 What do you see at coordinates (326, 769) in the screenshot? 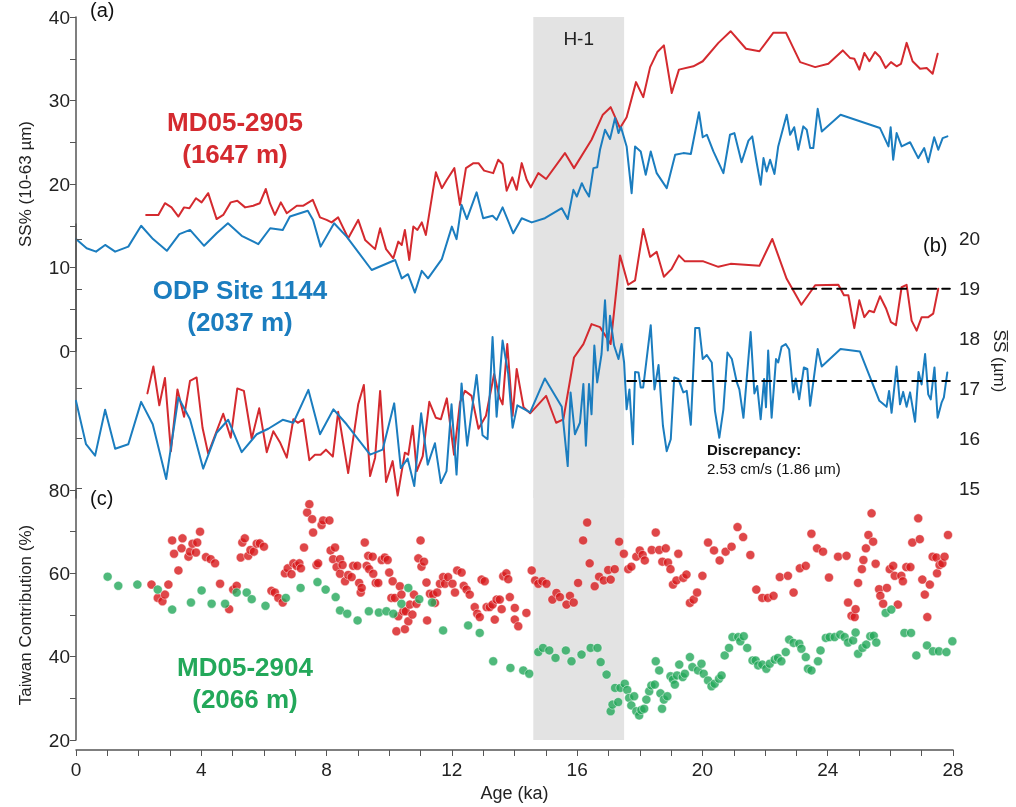
I see `x-tick-label: 8` at bounding box center [326, 769].